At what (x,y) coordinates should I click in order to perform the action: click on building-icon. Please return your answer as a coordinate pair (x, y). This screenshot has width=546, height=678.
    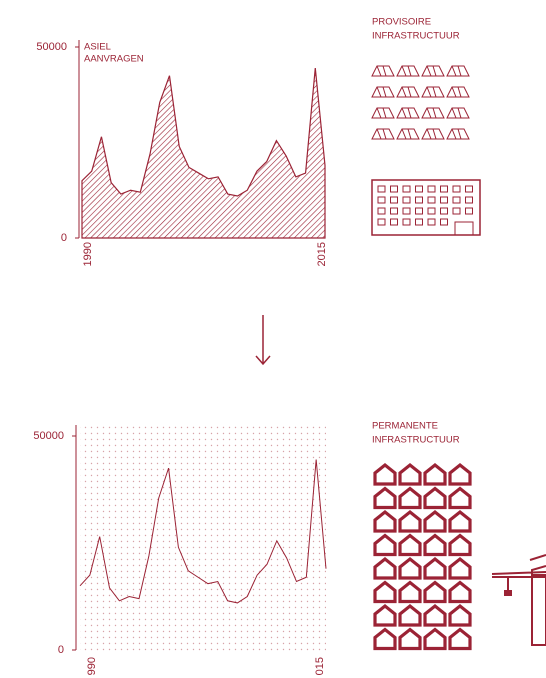
    Looking at the image, I should click on (426, 207).